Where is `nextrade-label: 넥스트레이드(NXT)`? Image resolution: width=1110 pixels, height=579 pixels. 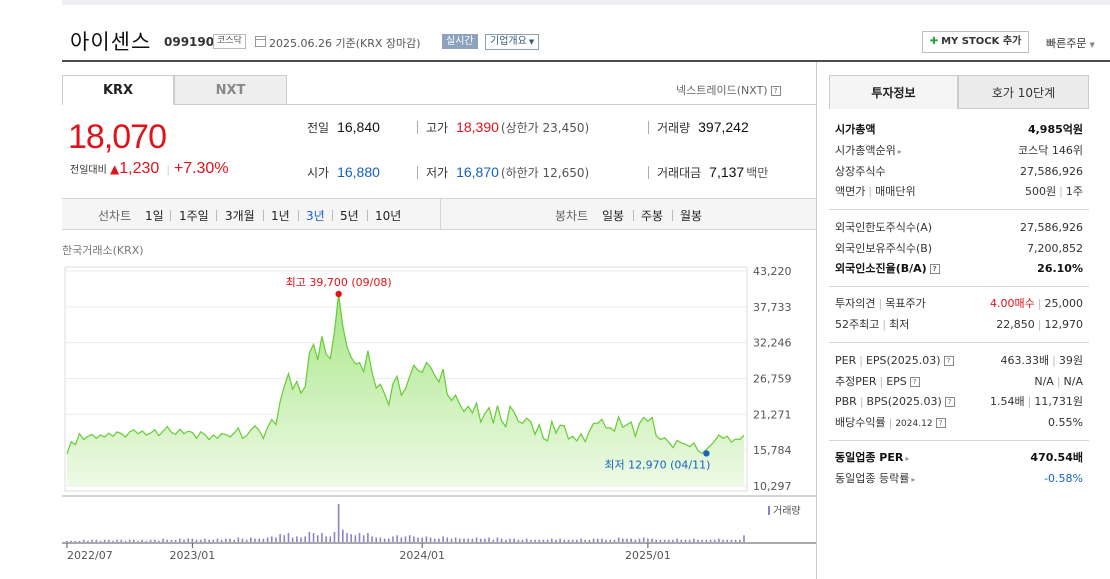 nextrade-label: 넥스트레이드(NXT) is located at coordinates (722, 90).